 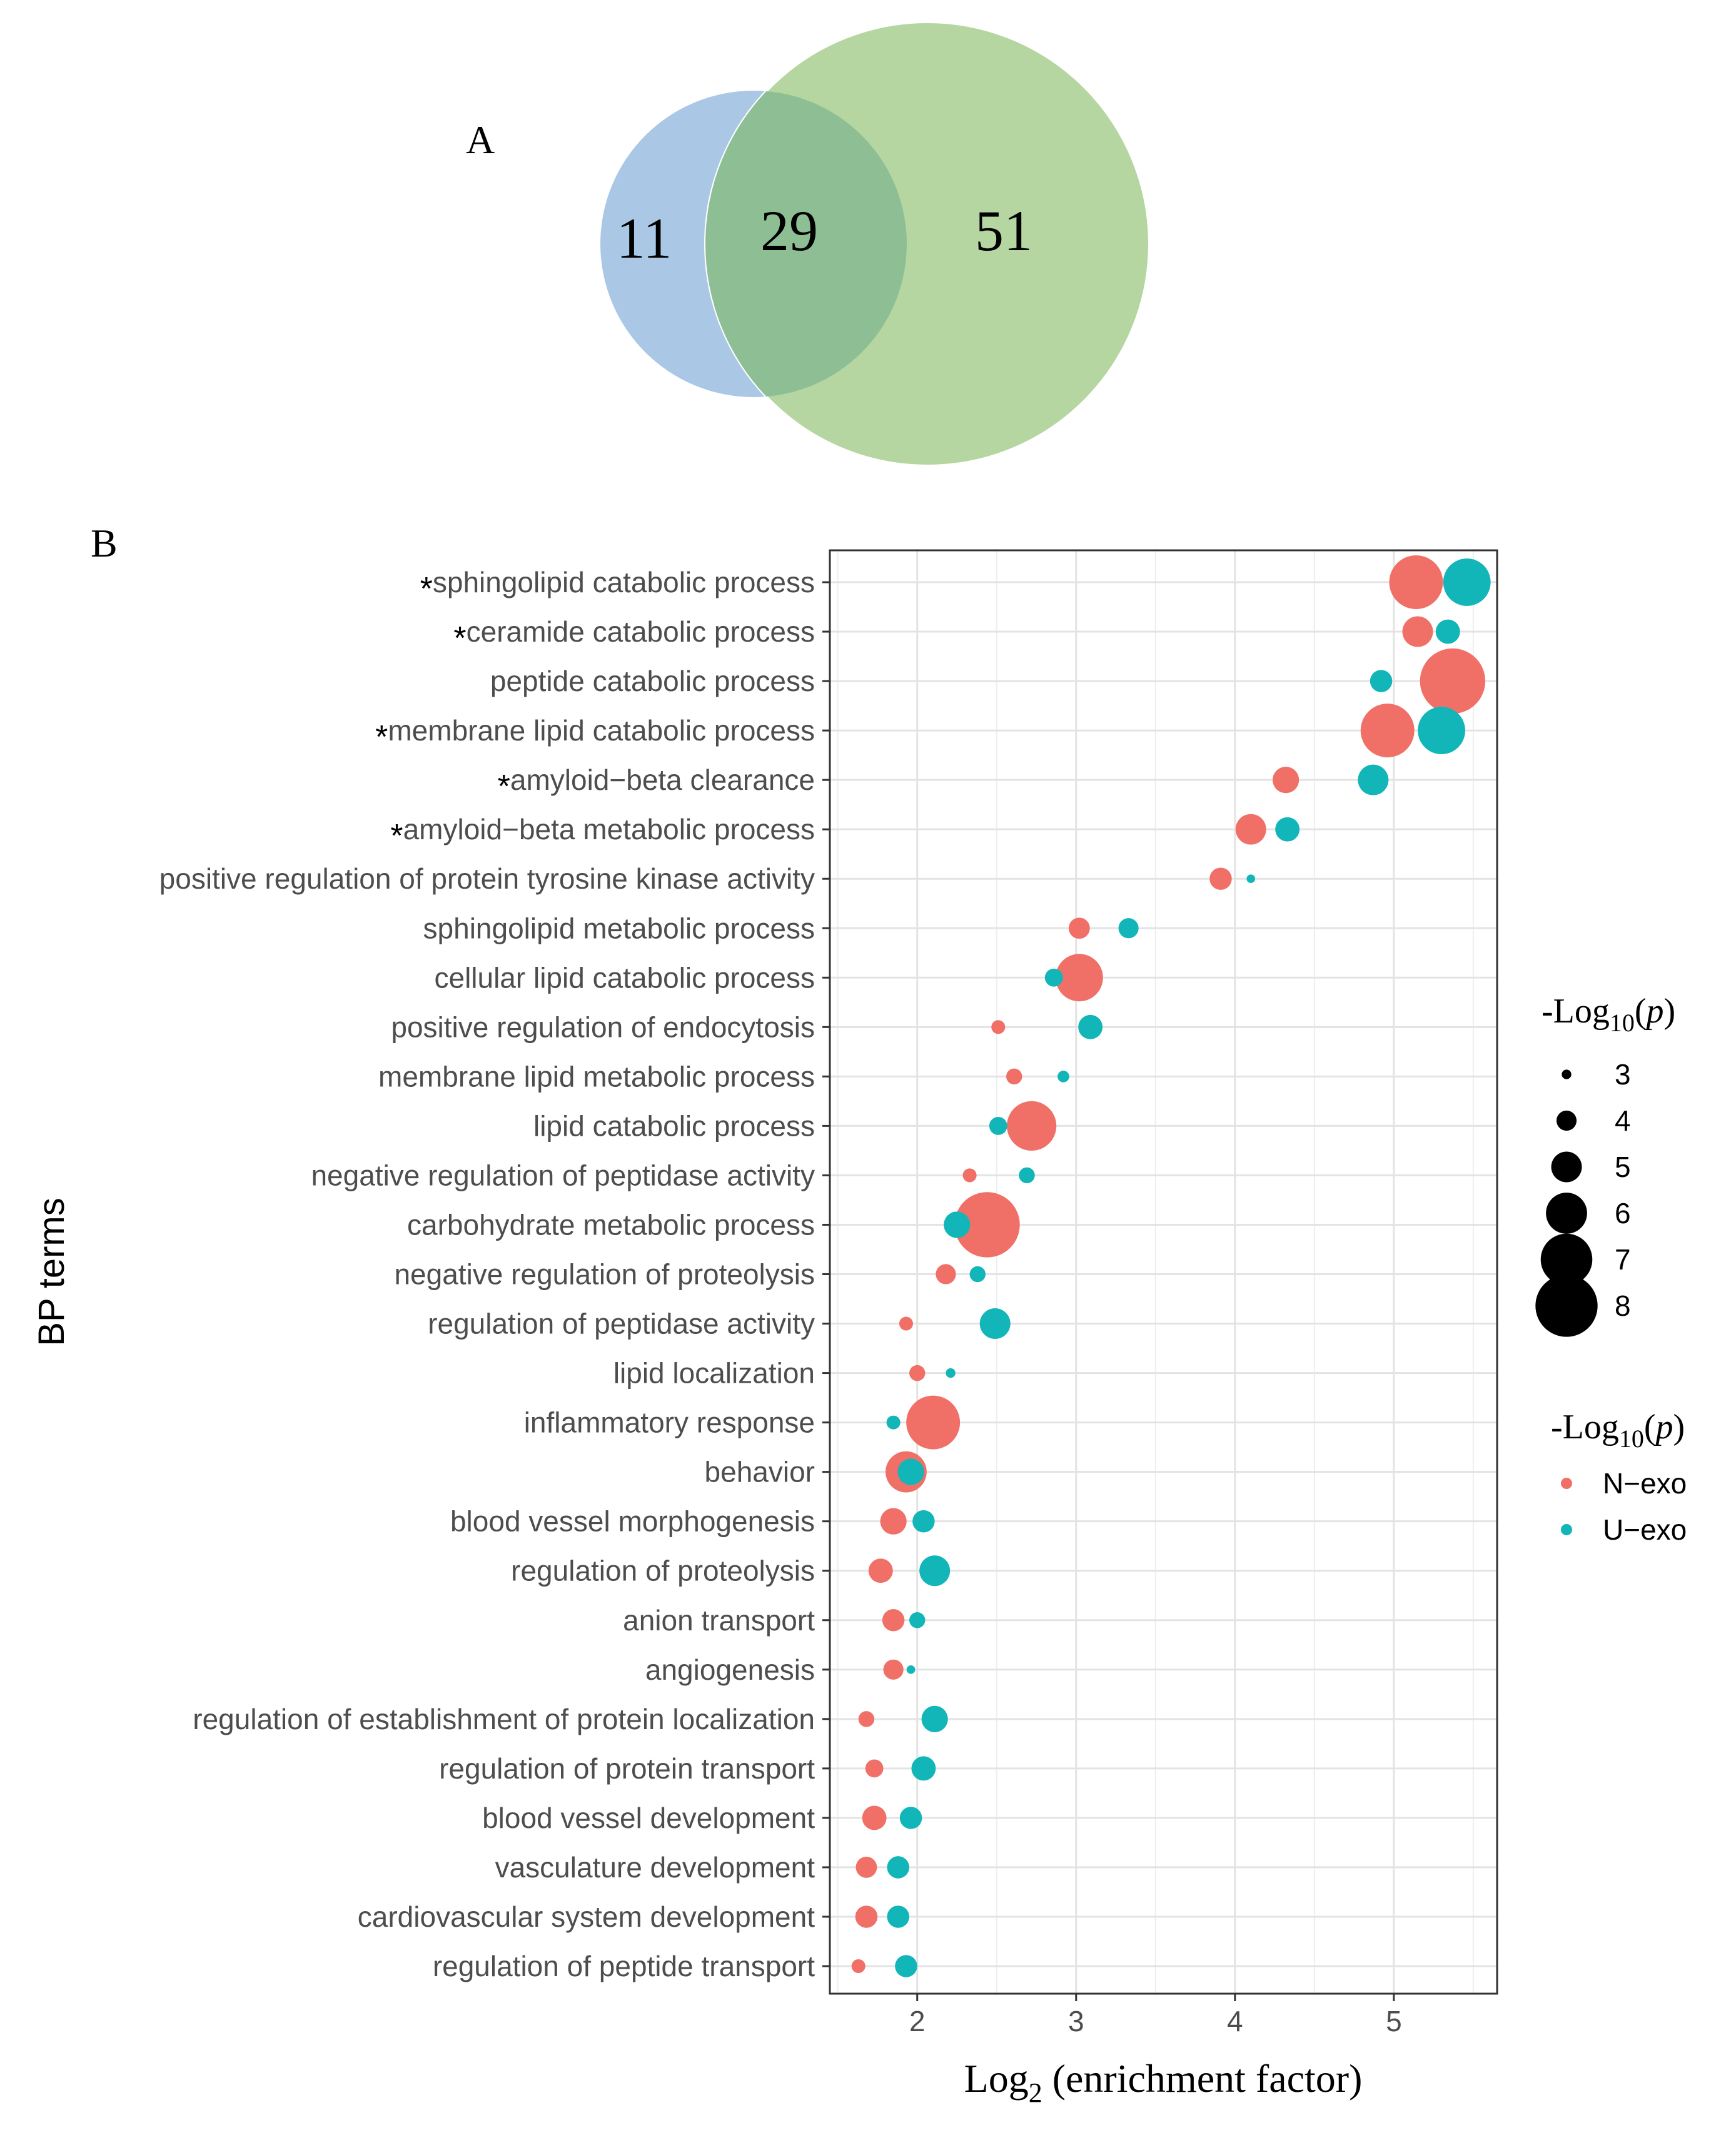 What do you see at coordinates (674, 1125) in the screenshot?
I see `y-tick-label: lipid catabolic process` at bounding box center [674, 1125].